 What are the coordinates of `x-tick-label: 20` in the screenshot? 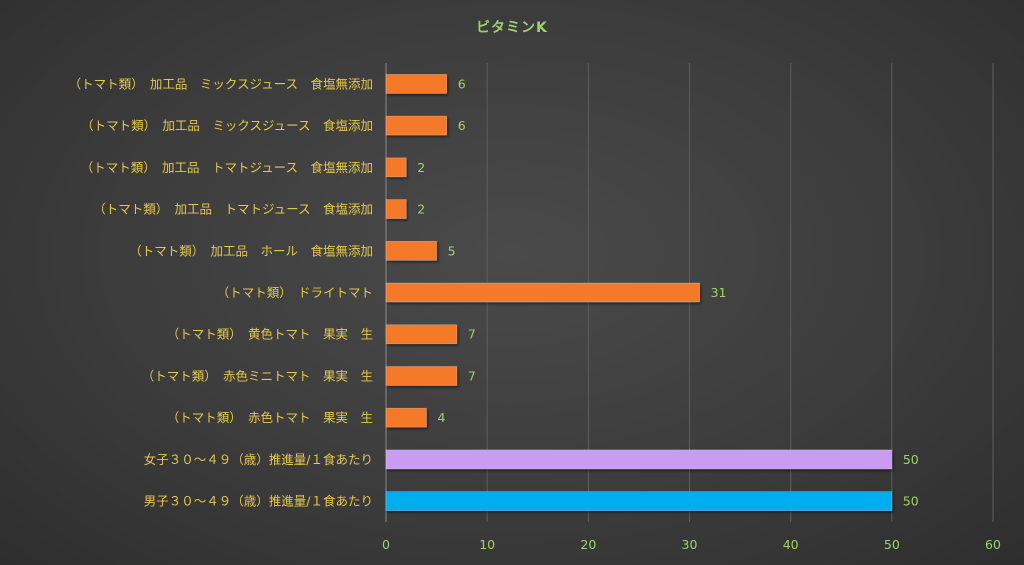 It's located at (588, 544).